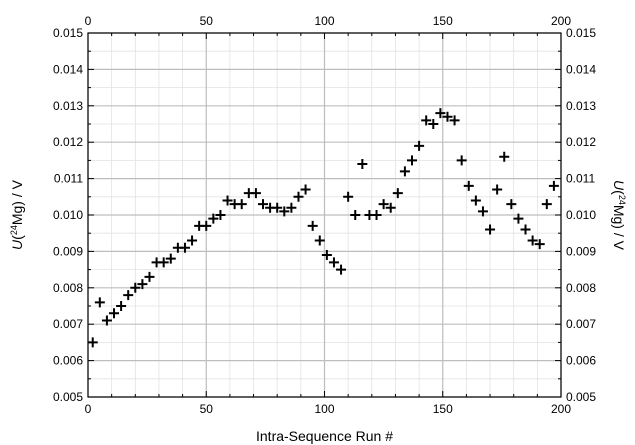 The image size is (635, 445). What do you see at coordinates (443, 409) in the screenshot?
I see `x-tick-label-bottom: 150` at bounding box center [443, 409].